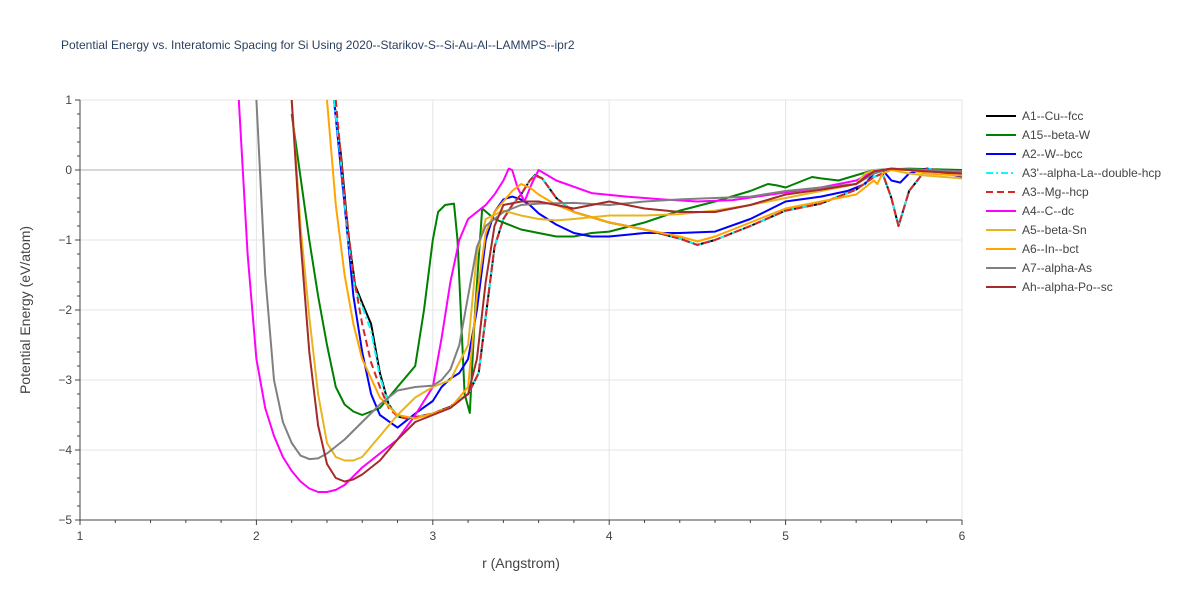 Image resolution: width=1200 pixels, height=600 pixels. What do you see at coordinates (65, 380) in the screenshot?
I see `y-tick-label: −3` at bounding box center [65, 380].